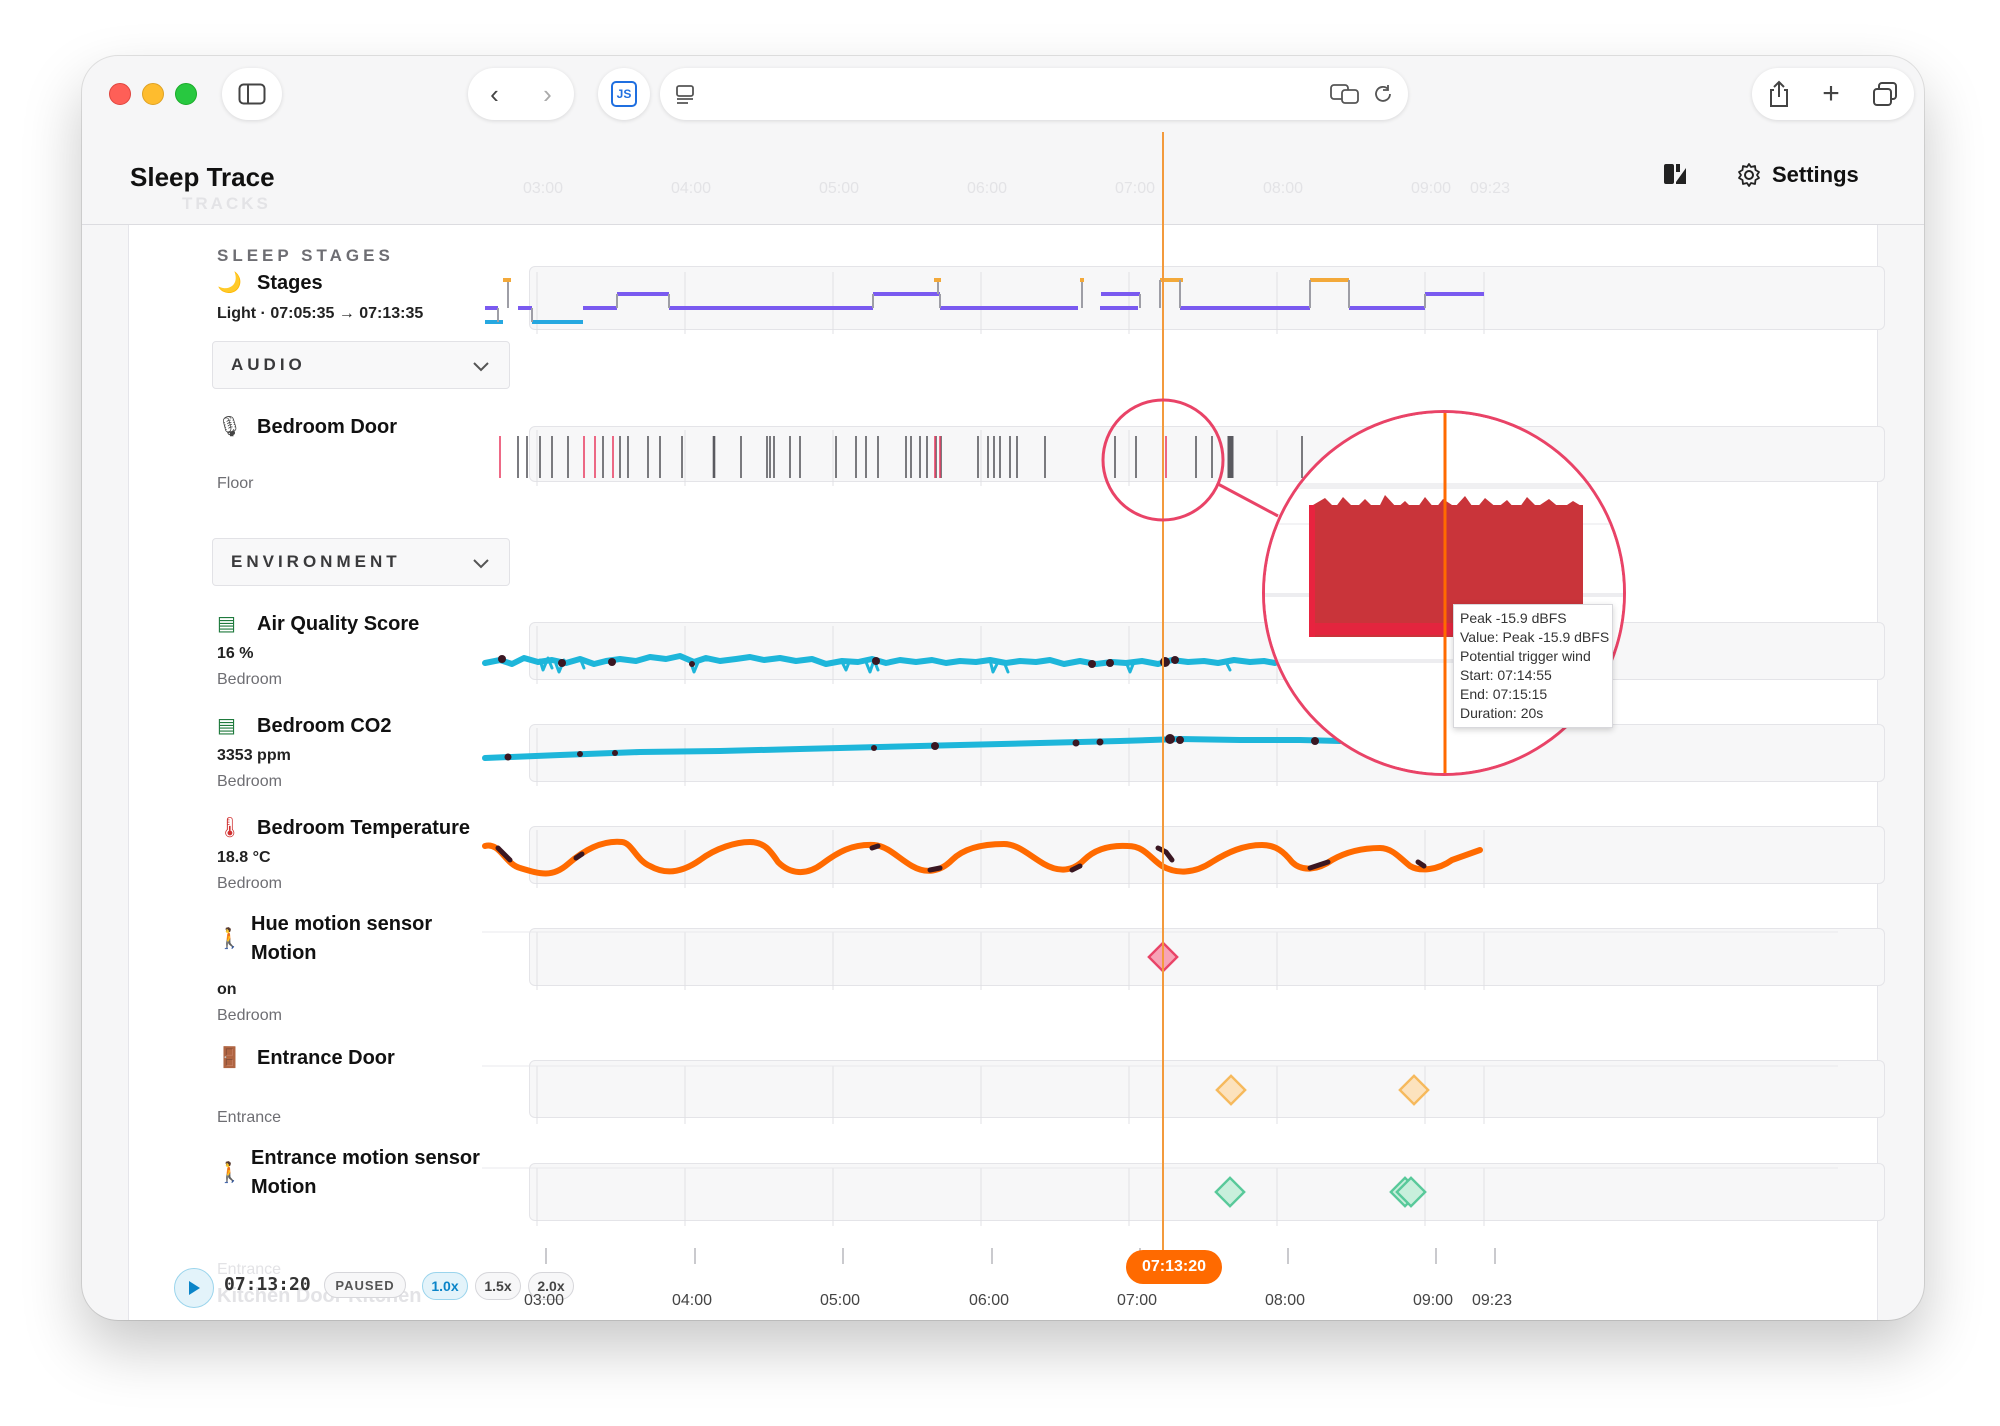  I want to click on theme-icon, so click(1675, 174).